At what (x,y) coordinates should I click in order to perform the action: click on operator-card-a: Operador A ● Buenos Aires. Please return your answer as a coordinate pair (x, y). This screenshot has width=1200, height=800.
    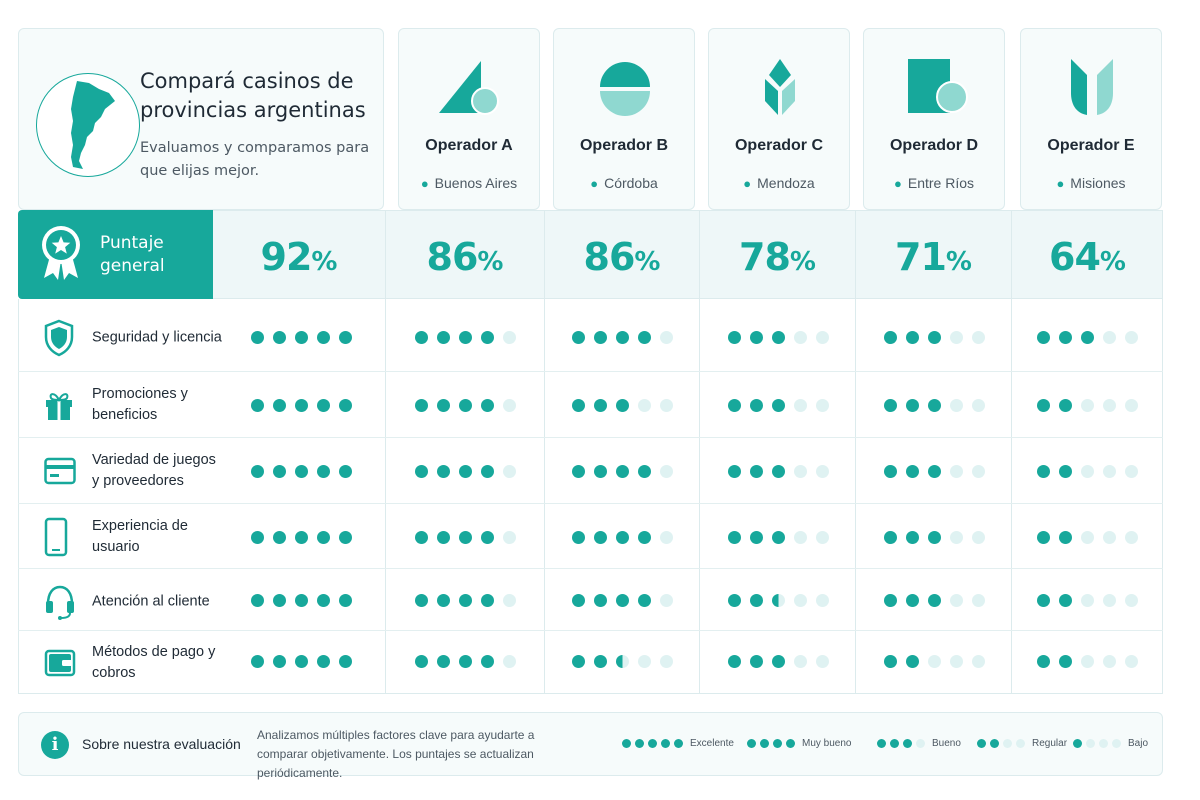
    Looking at the image, I should click on (469, 119).